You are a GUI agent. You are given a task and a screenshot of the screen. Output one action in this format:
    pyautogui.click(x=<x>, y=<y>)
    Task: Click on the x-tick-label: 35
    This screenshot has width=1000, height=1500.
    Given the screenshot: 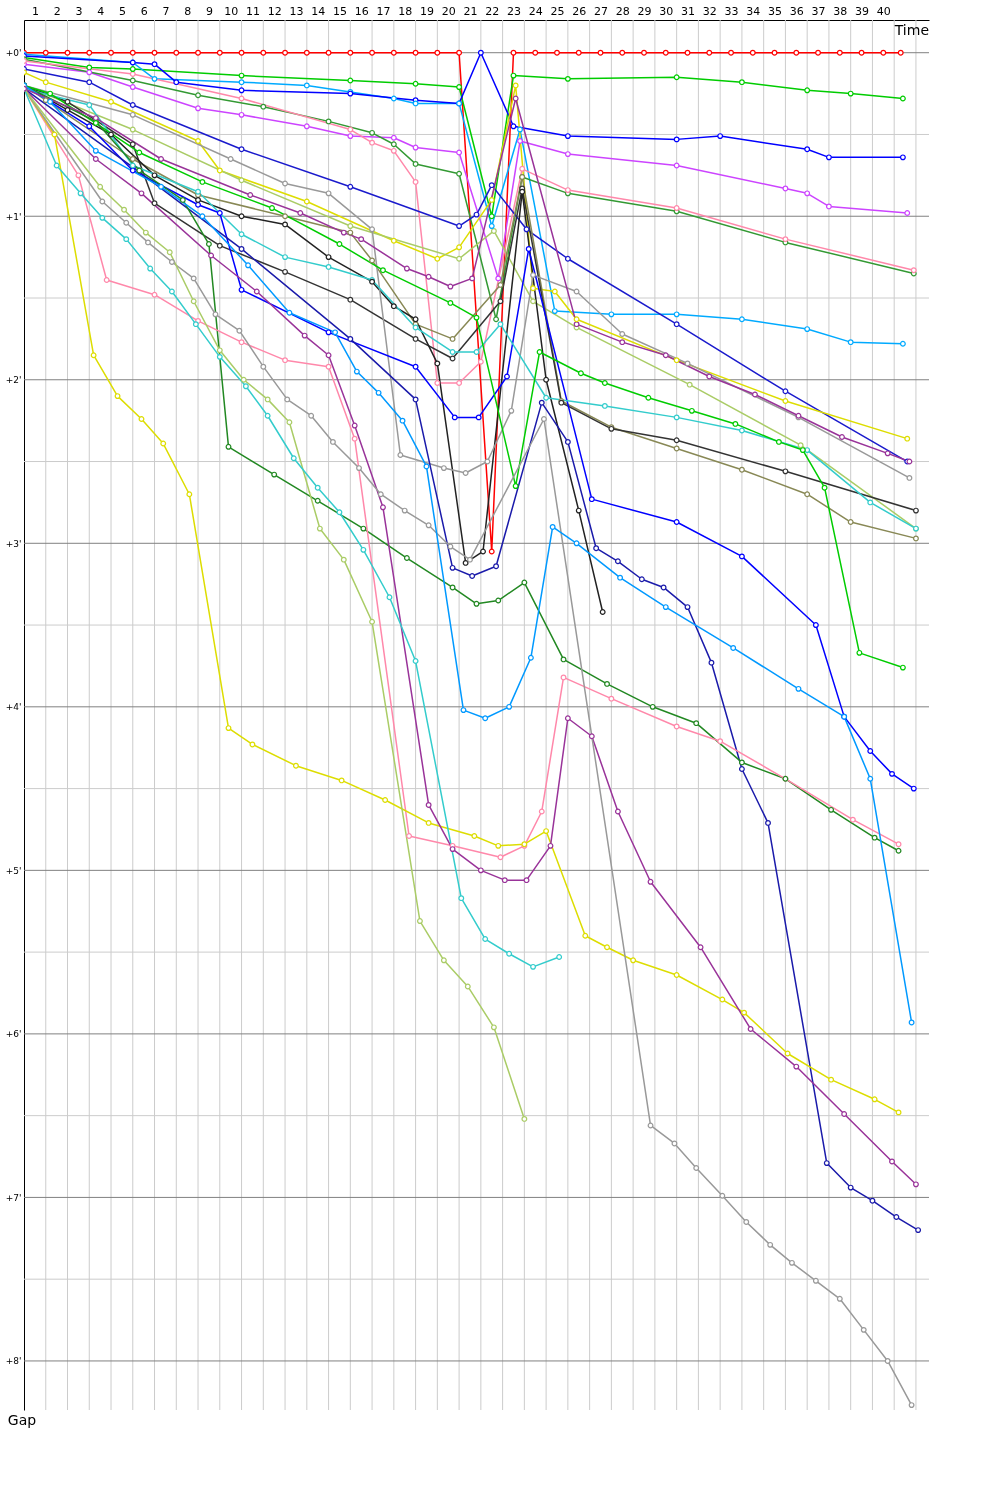 What is the action you would take?
    pyautogui.click(x=775, y=11)
    